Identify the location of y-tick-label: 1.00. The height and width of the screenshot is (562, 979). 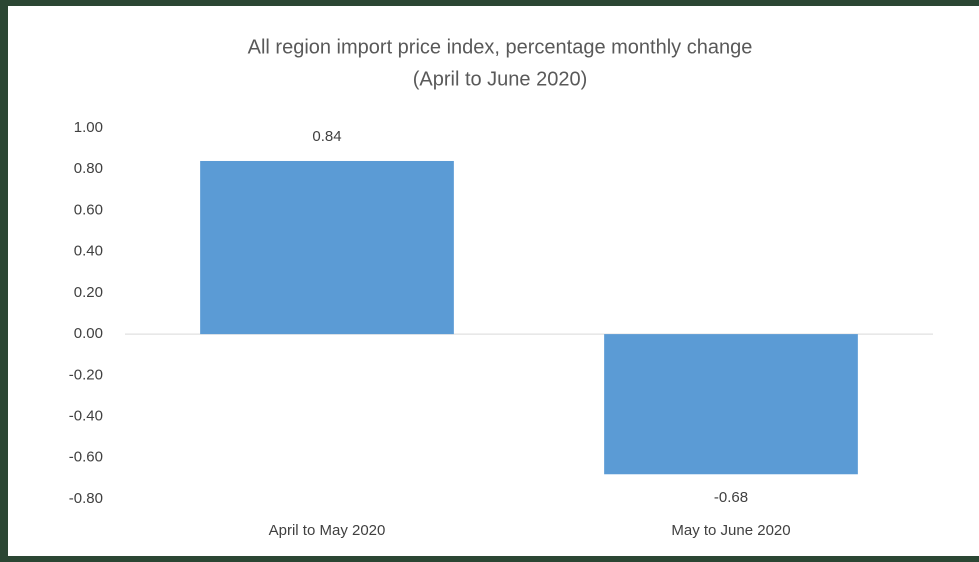
(88, 127).